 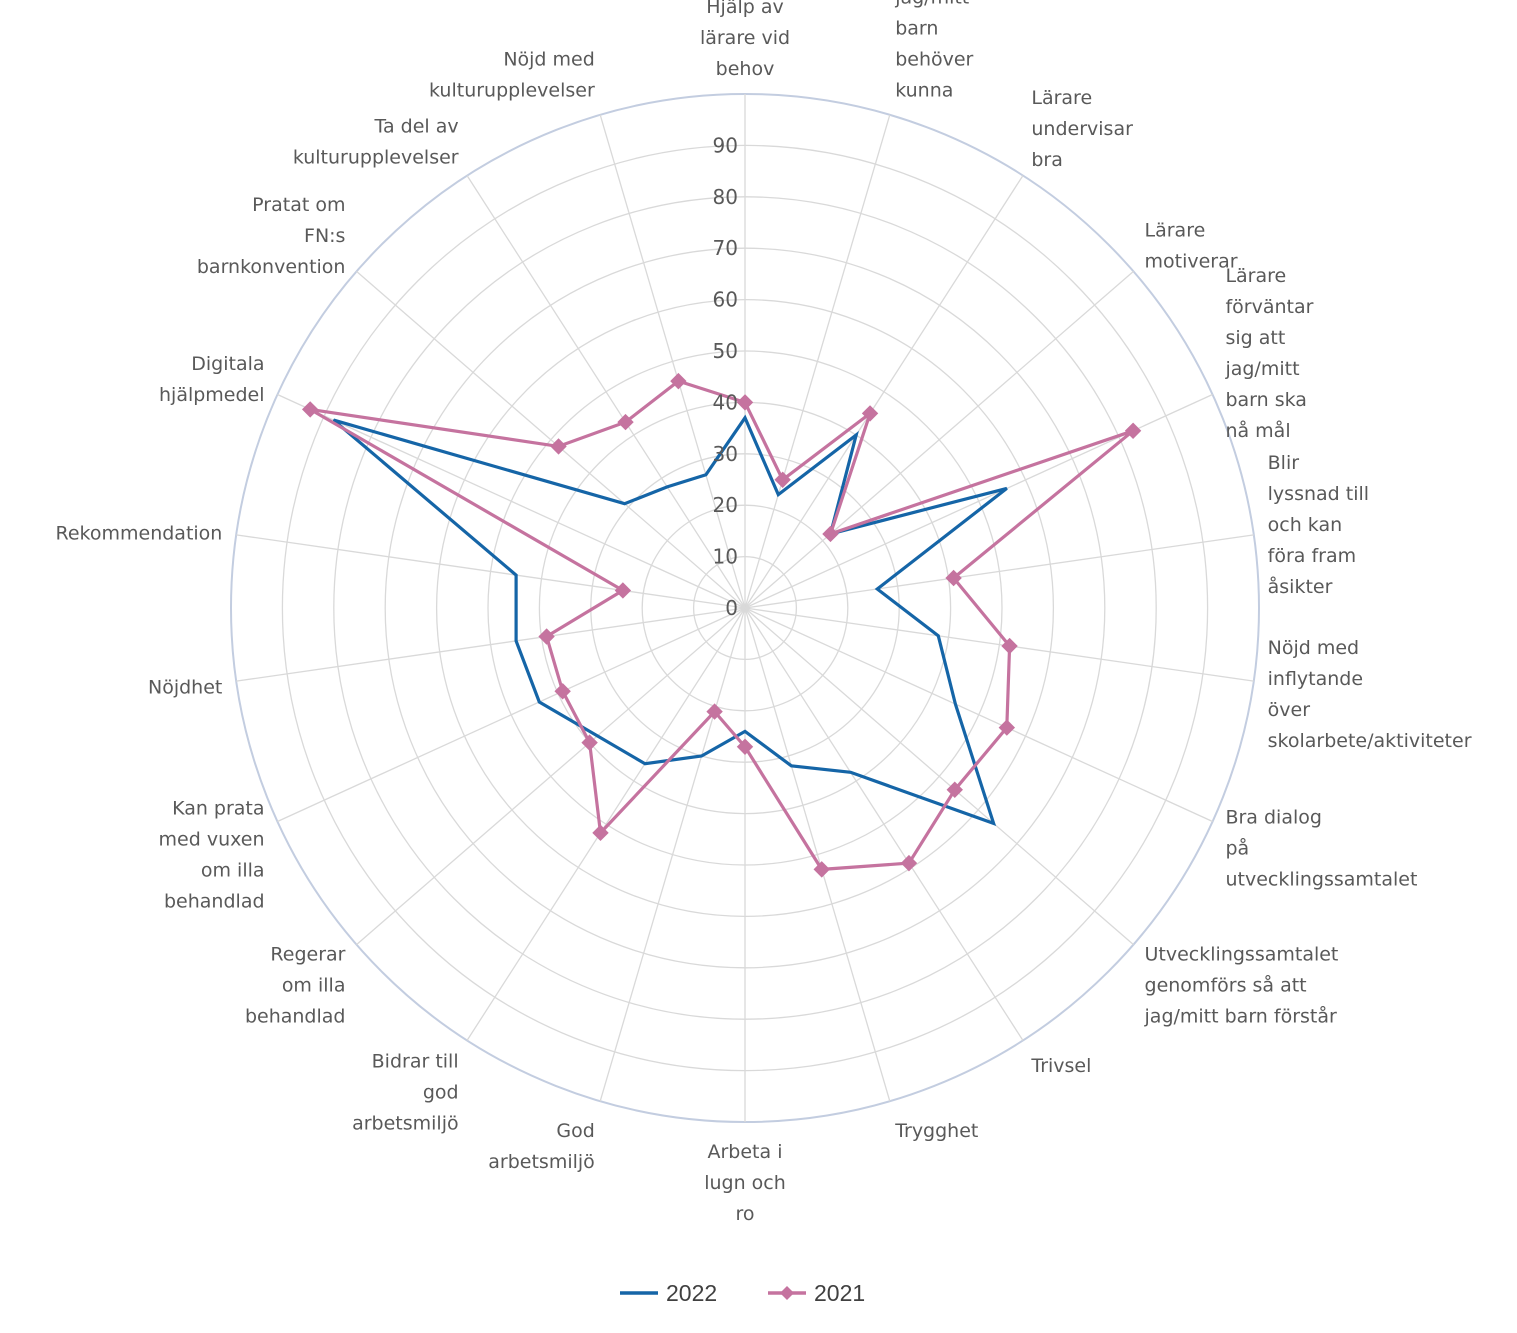 What do you see at coordinates (745, 40) in the screenshot?
I see `category-label: Hjälp av lärare vid behov` at bounding box center [745, 40].